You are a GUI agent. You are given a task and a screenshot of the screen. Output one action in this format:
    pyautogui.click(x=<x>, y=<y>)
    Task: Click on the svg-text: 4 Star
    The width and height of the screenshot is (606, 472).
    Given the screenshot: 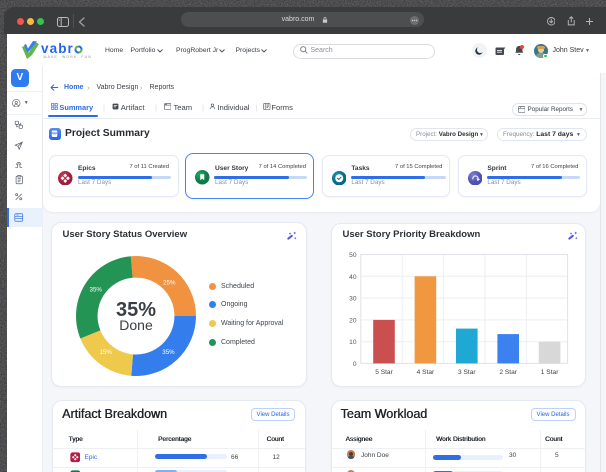 What is the action you would take?
    pyautogui.click(x=426, y=372)
    